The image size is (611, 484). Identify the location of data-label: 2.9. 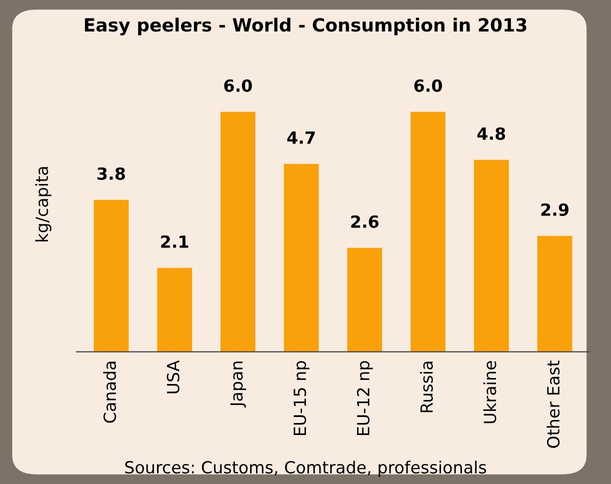
(554, 209).